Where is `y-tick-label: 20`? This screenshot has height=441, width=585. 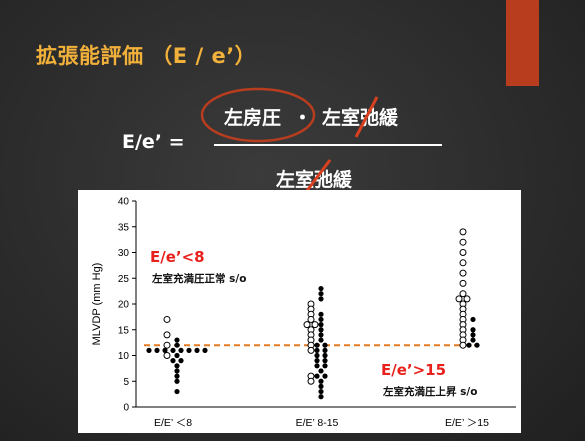
y-tick-label: 20 is located at coordinates (124, 305).